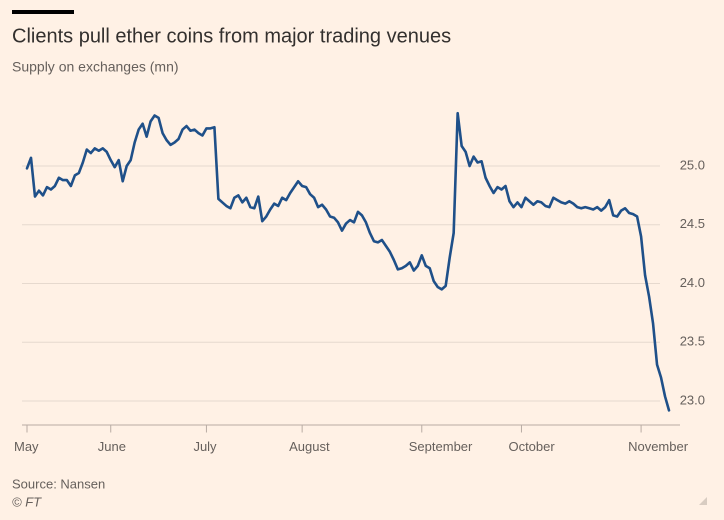  Describe the element at coordinates (692, 223) in the screenshot. I see `y-tick-label: 24.5` at that location.